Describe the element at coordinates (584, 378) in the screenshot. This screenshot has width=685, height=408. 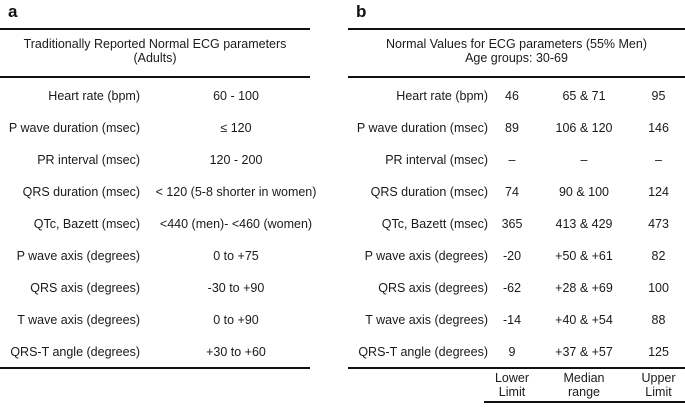
I see `median-range-label-line1: Median` at that location.